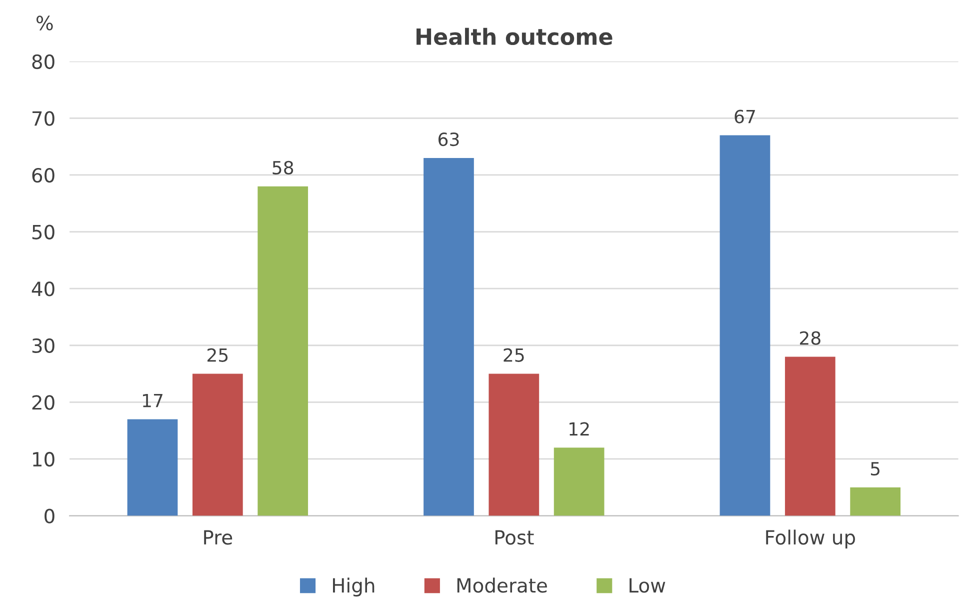 The height and width of the screenshot is (614, 966). What do you see at coordinates (648, 585) in the screenshot?
I see `legend-label: Low` at bounding box center [648, 585].